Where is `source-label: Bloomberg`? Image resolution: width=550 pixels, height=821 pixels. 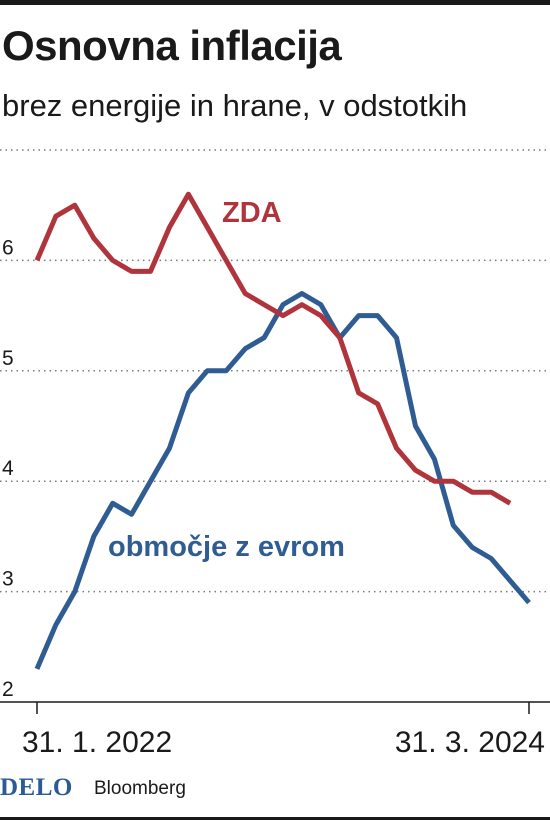 source-label: Bloomberg is located at coordinates (140, 788).